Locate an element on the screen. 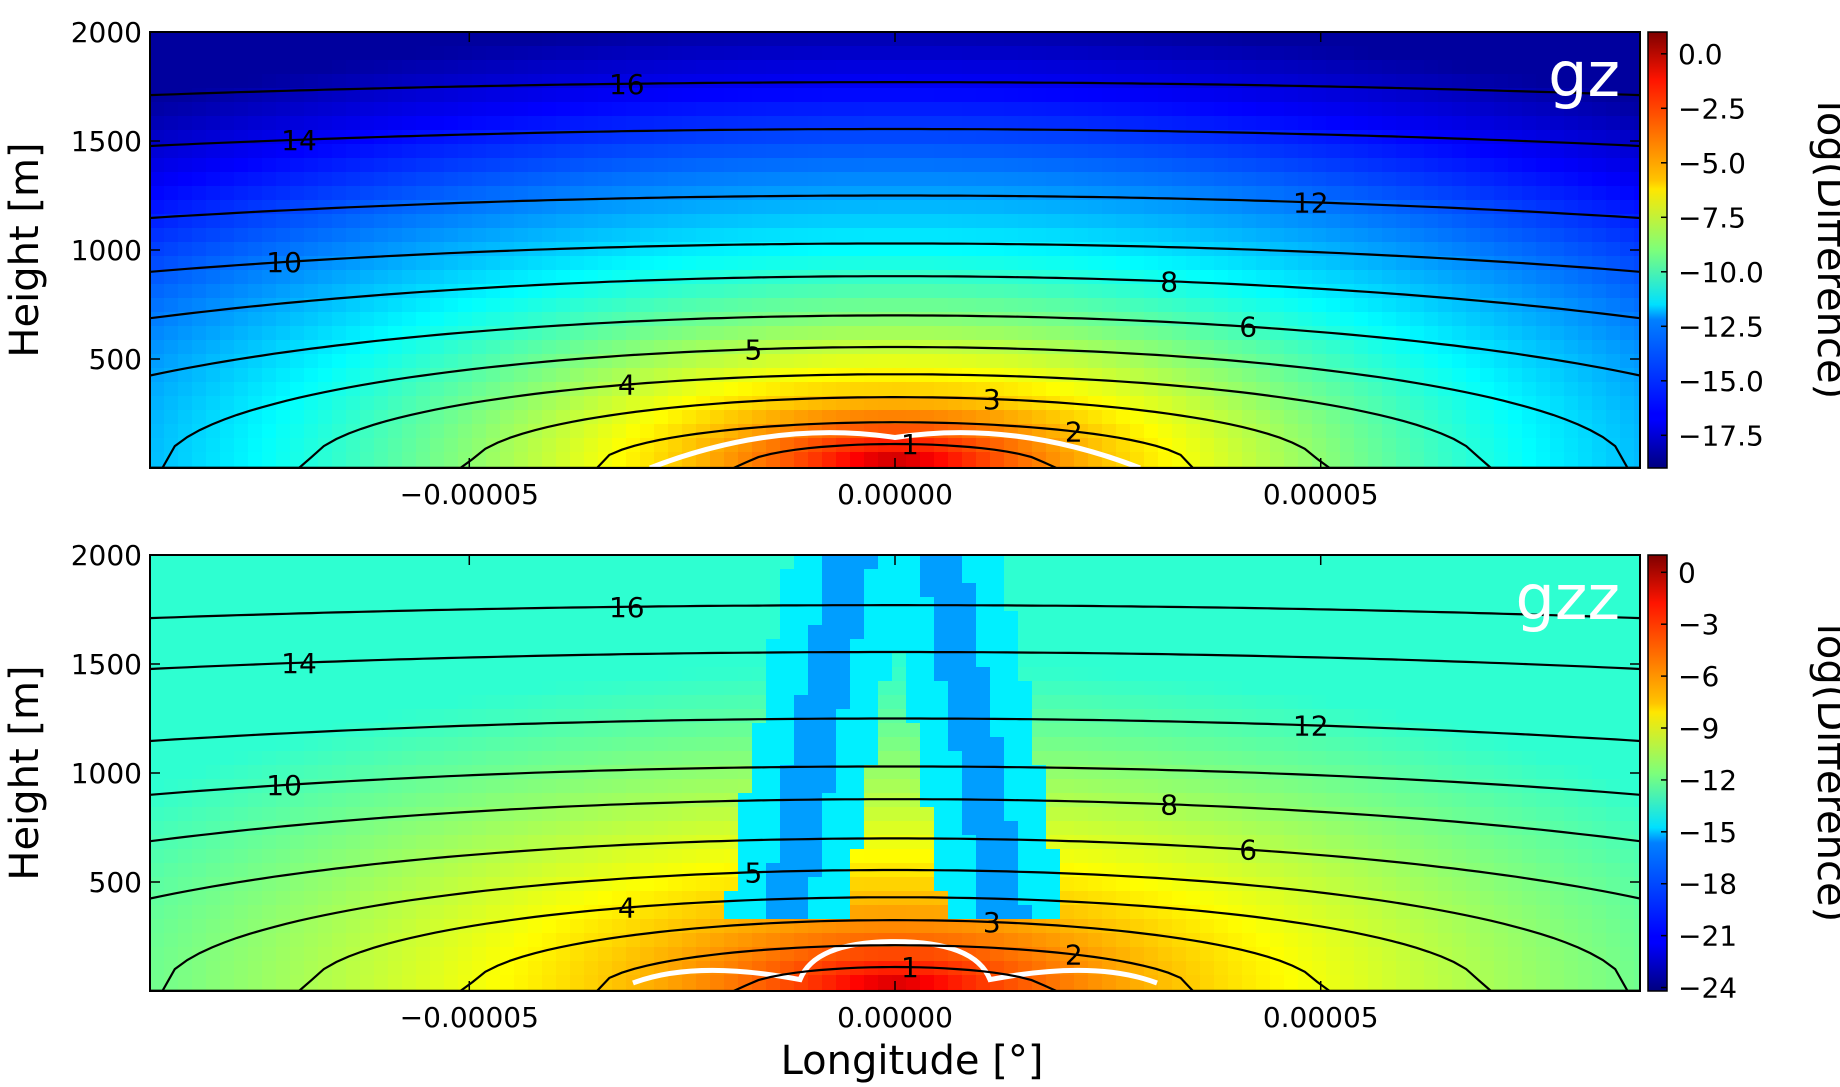 This screenshot has height=1087, width=1840. contour-label: 10 is located at coordinates (284, 262).